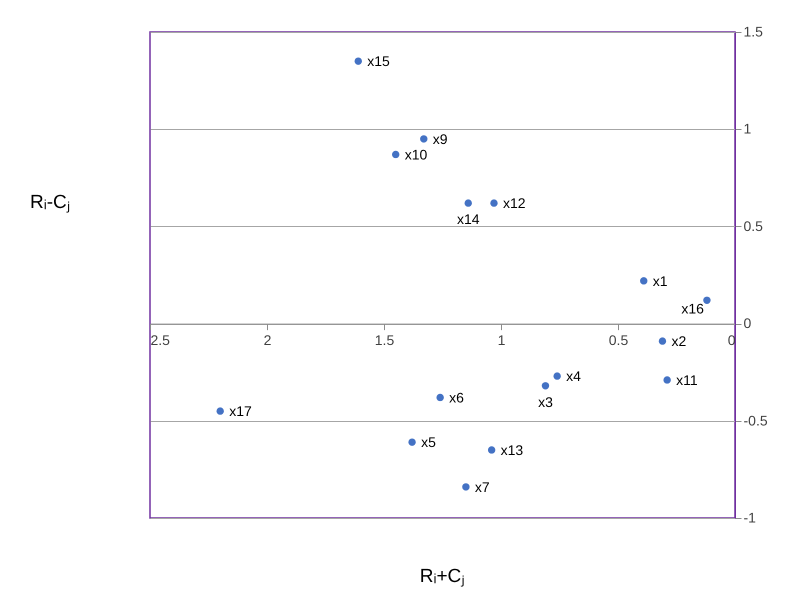 The height and width of the screenshot is (593, 790). What do you see at coordinates (468, 219) in the screenshot?
I see `annotation: x14` at bounding box center [468, 219].